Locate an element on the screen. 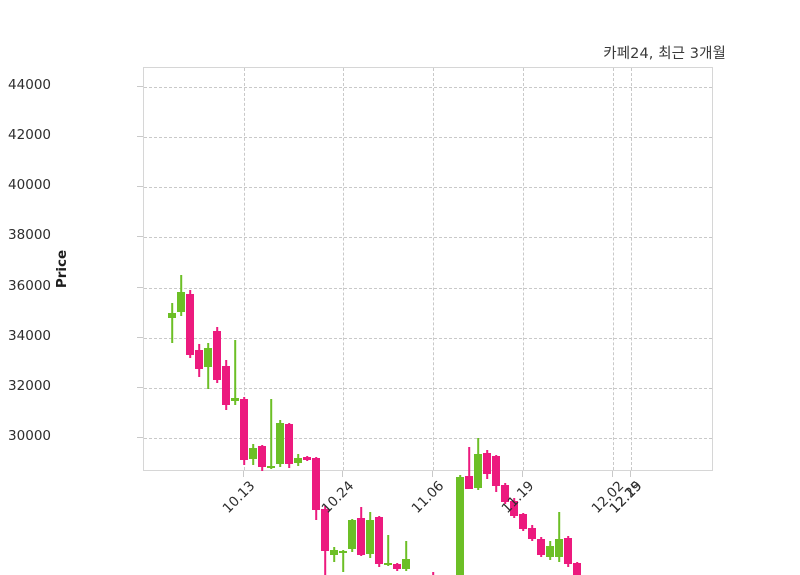 This screenshot has width=800, height=575. y-tick-label: 32000 is located at coordinates (29, 385).